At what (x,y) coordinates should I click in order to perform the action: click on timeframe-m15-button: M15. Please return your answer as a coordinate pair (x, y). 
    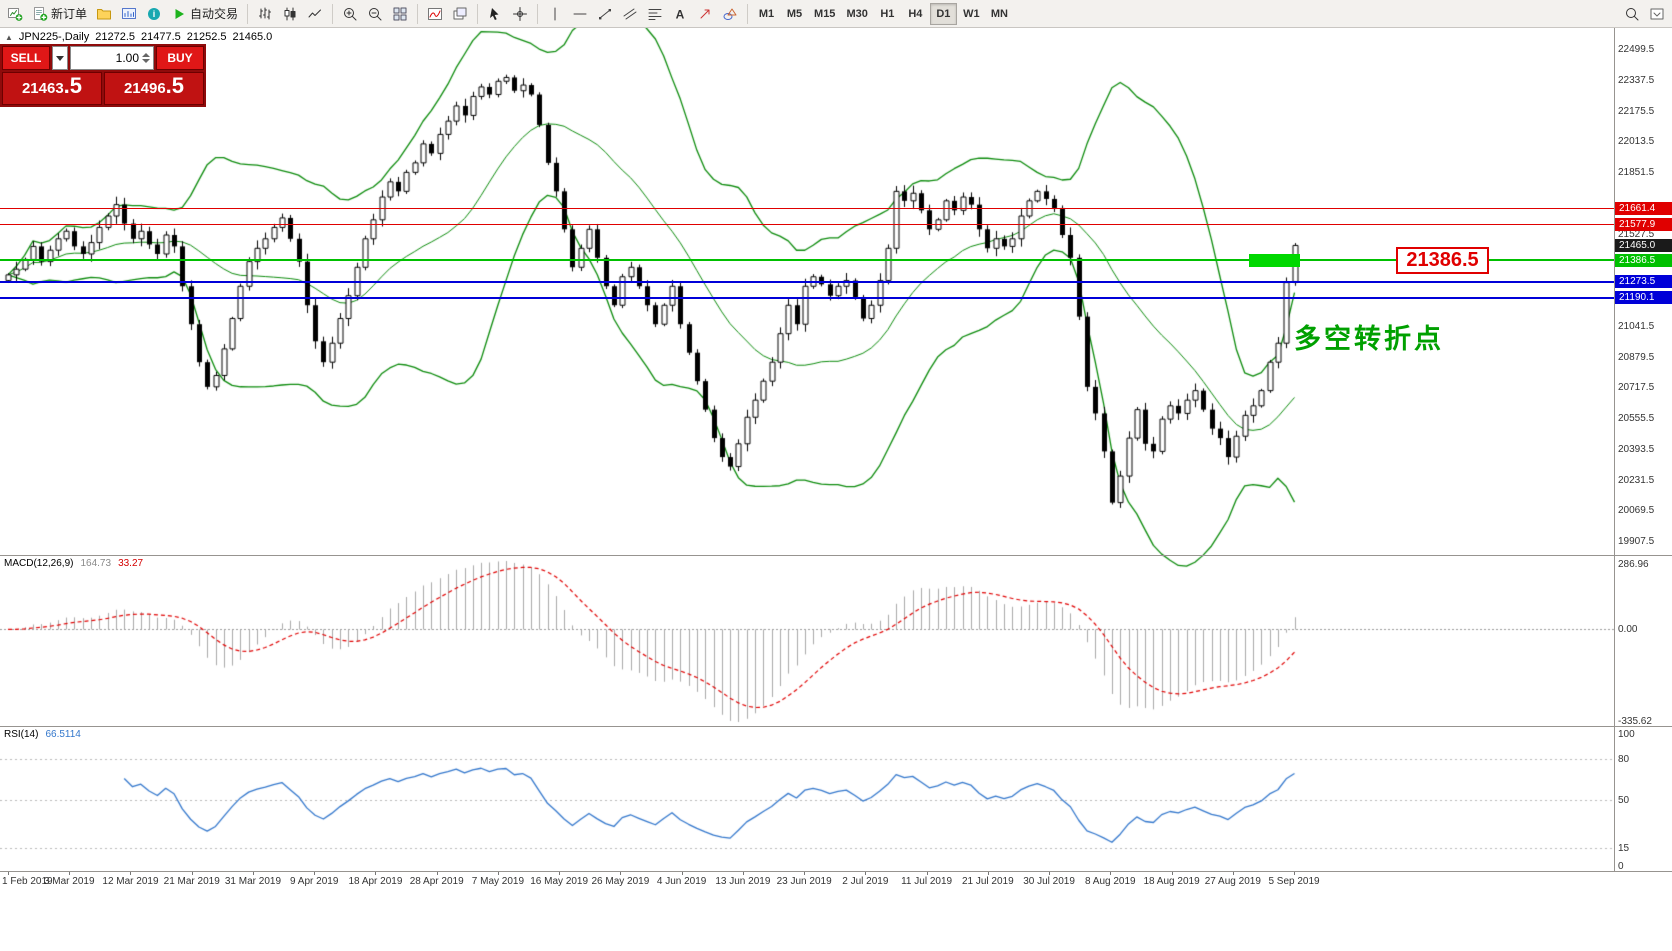
    Looking at the image, I should click on (824, 14).